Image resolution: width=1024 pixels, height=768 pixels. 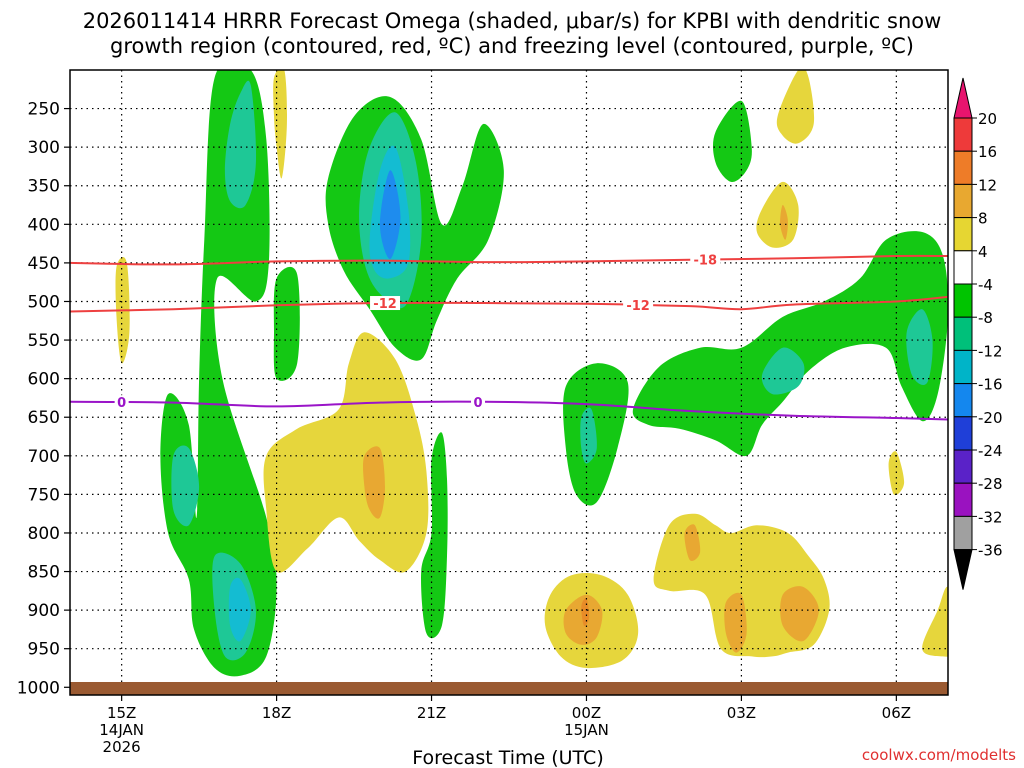 What do you see at coordinates (276, 713) in the screenshot?
I see `x-tick-label-18Z: 18Z` at bounding box center [276, 713].